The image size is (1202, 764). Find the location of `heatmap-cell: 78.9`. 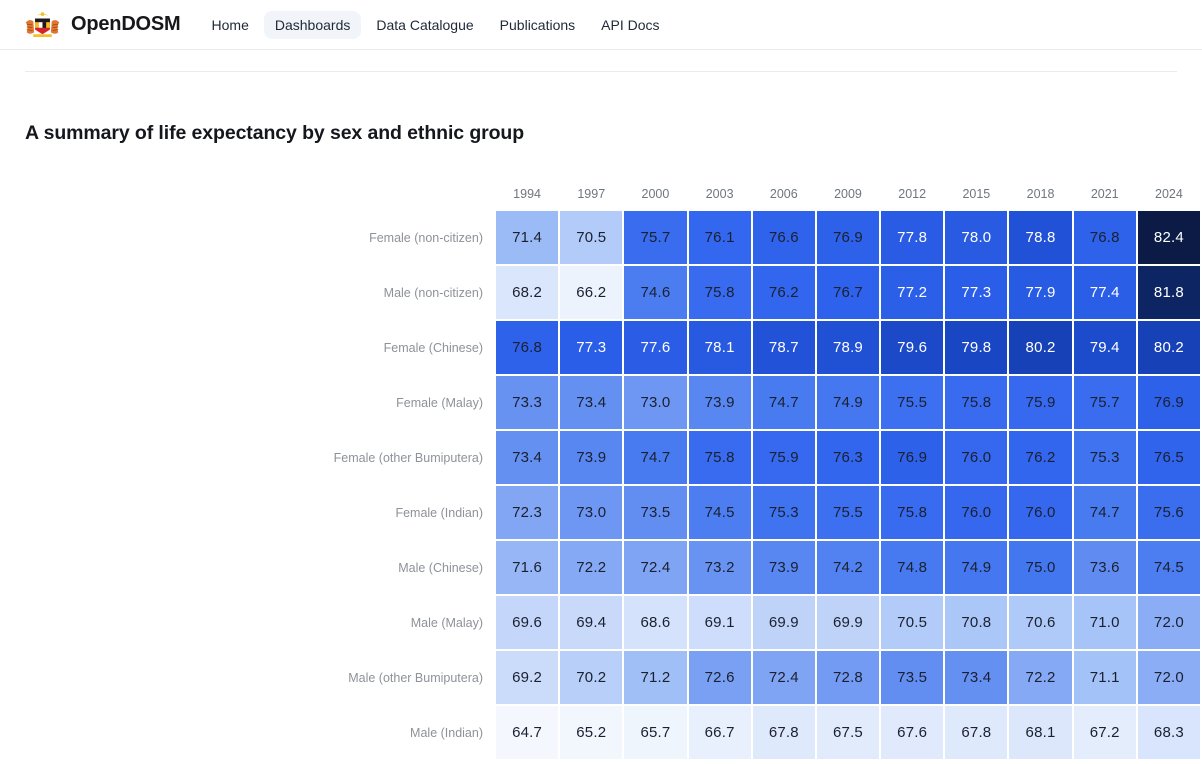

heatmap-cell: 78.9 is located at coordinates (848, 347).